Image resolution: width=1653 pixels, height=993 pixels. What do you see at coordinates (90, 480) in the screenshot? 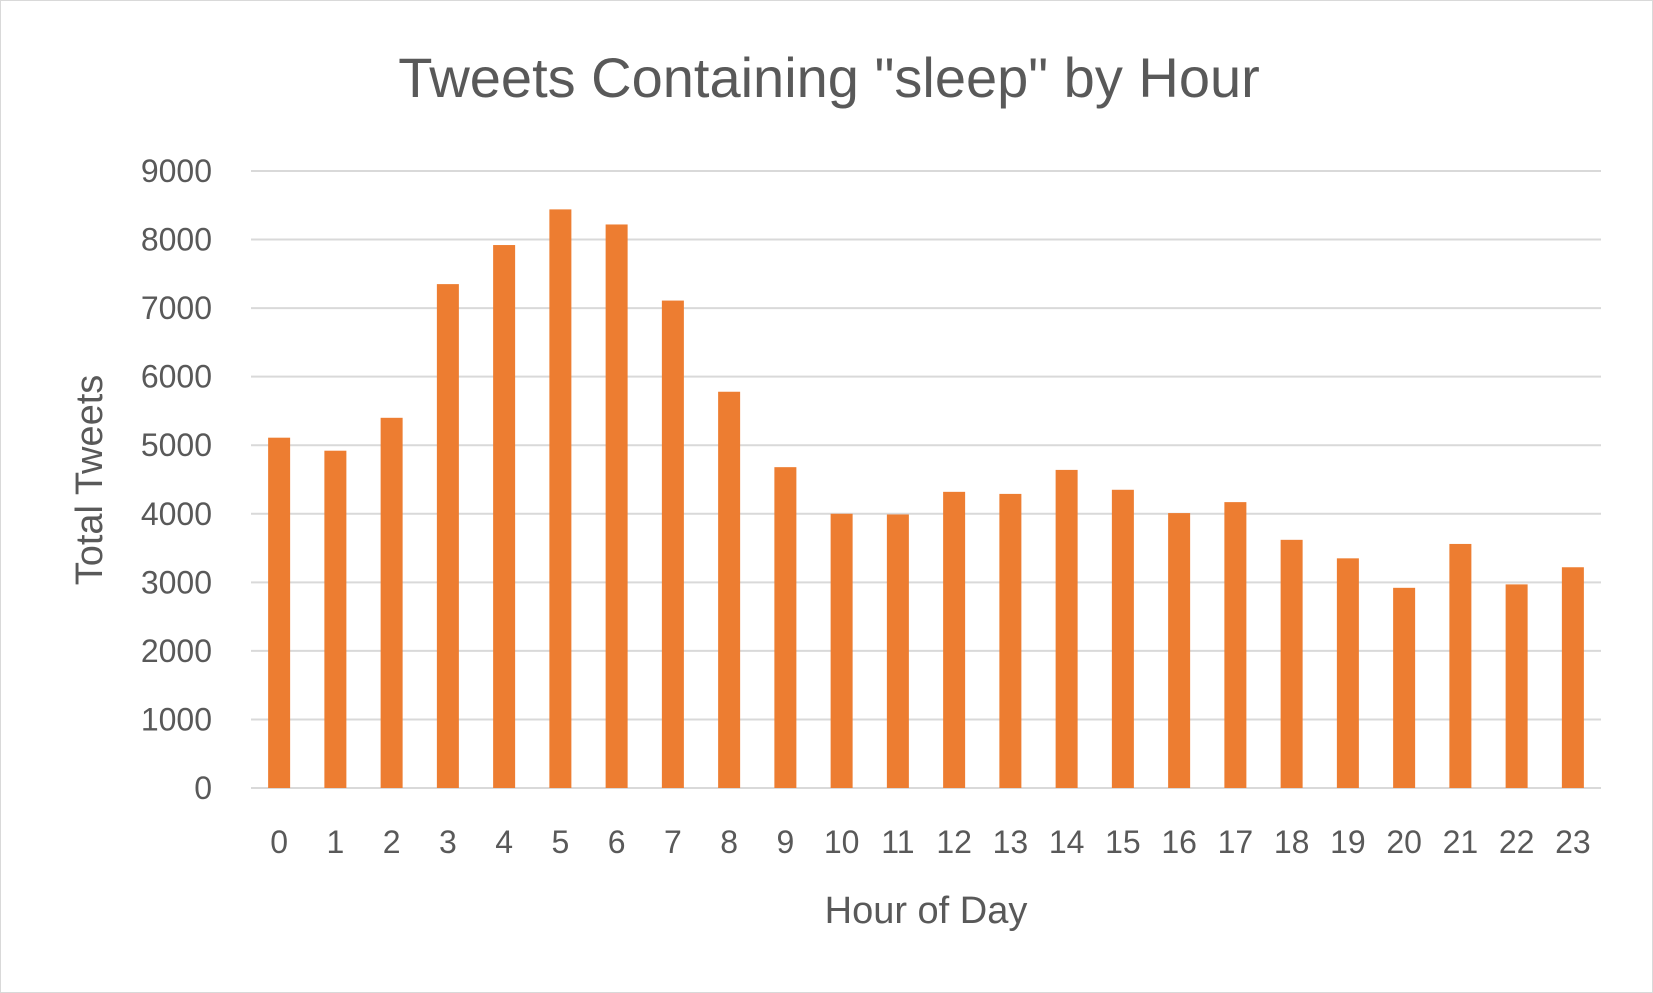
I see `y-axis-title: Total Tweets` at bounding box center [90, 480].